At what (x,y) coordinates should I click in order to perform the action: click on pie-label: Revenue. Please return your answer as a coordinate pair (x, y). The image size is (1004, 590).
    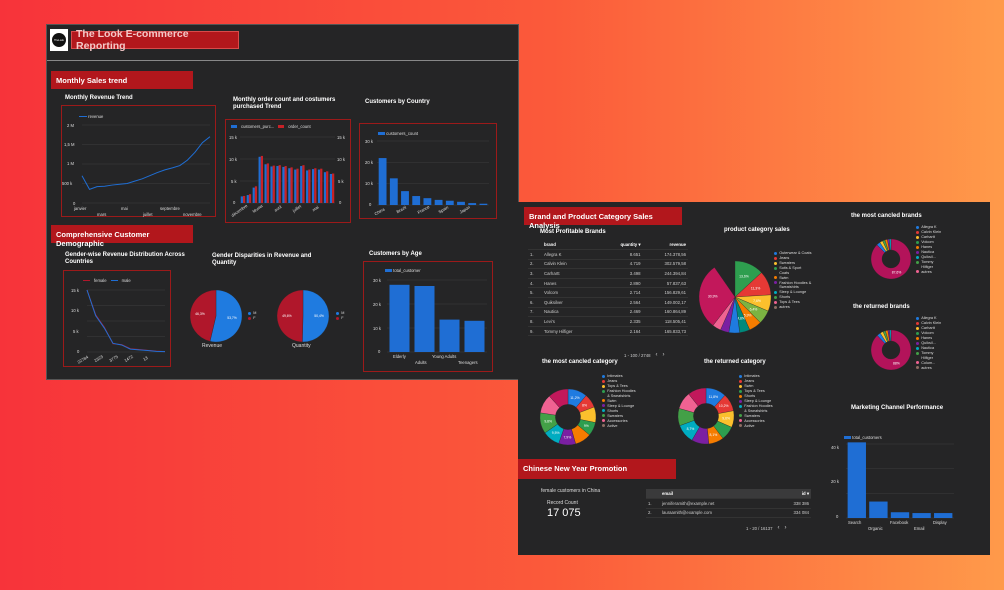
    Looking at the image, I should click on (212, 346).